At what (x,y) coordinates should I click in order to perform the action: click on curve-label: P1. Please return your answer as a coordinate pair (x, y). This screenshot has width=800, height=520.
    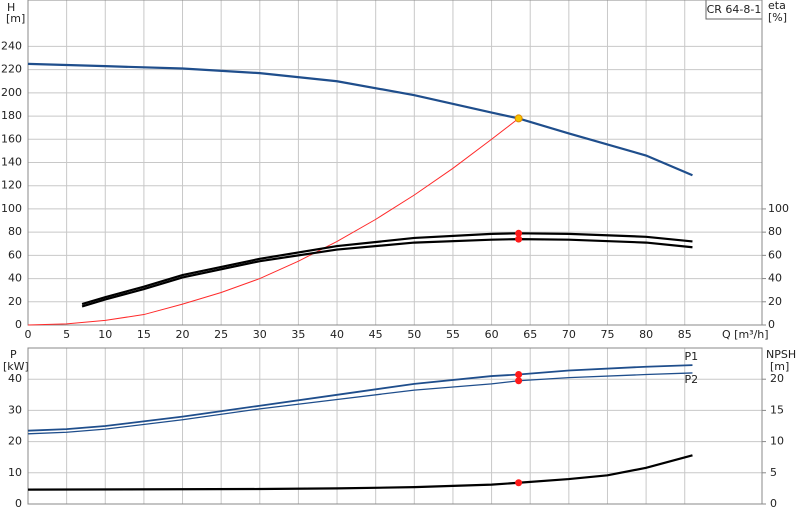
    Looking at the image, I should click on (691, 356).